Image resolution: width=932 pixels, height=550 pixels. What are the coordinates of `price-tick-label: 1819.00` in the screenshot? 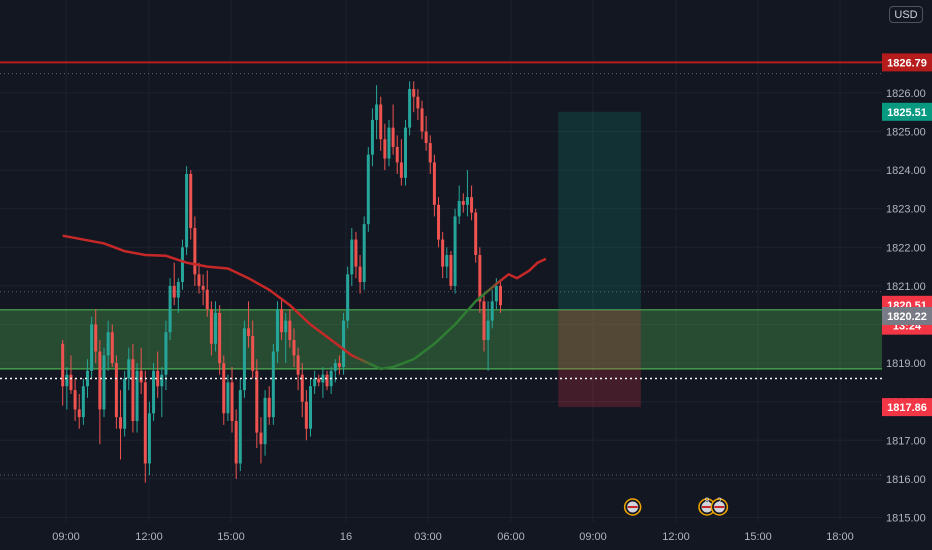 It's located at (906, 364).